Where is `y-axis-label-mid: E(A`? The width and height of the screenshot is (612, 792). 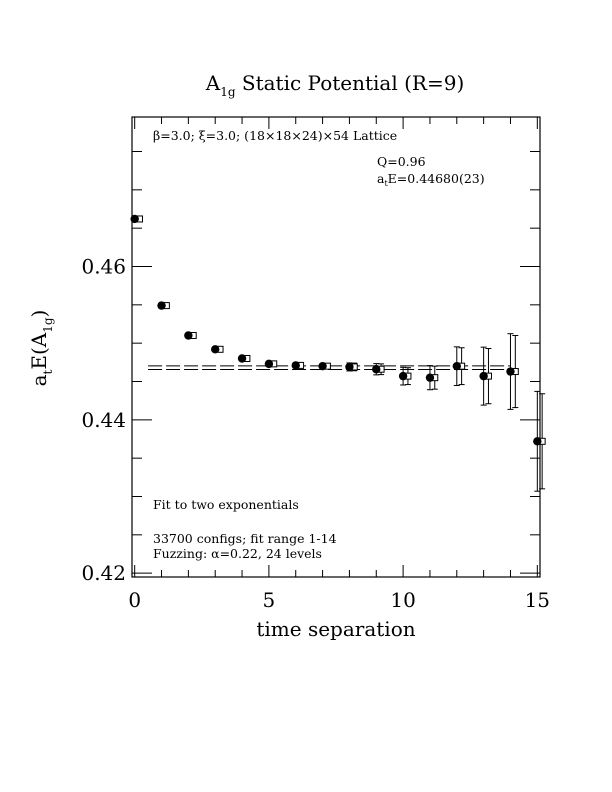
y-axis-label-mid: E(A is located at coordinates (39, 350).